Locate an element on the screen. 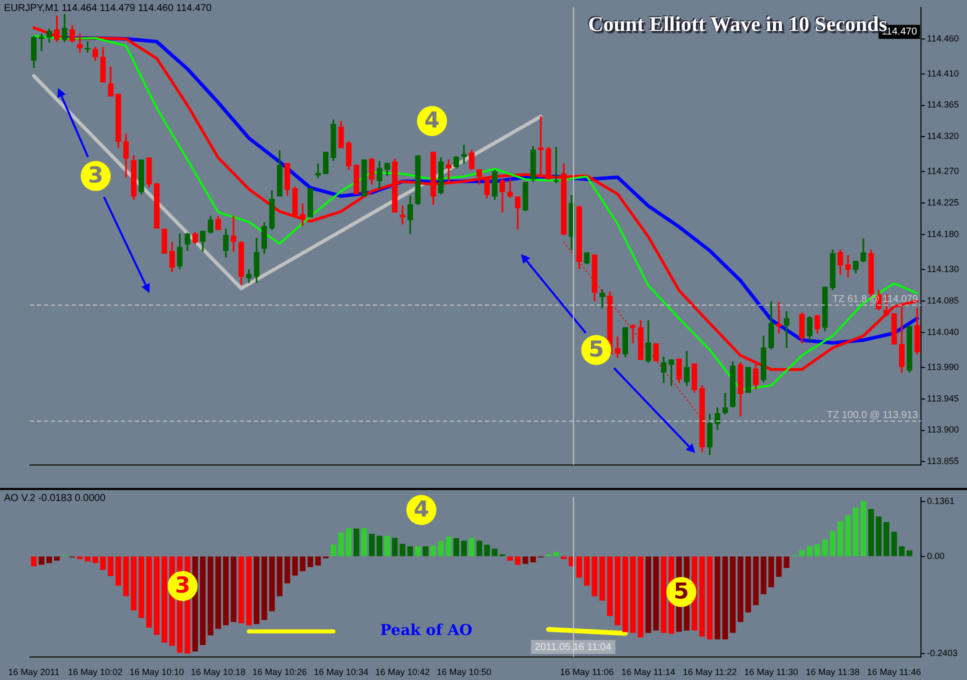  y-tick-label: -0.2403 is located at coordinates (942, 653).